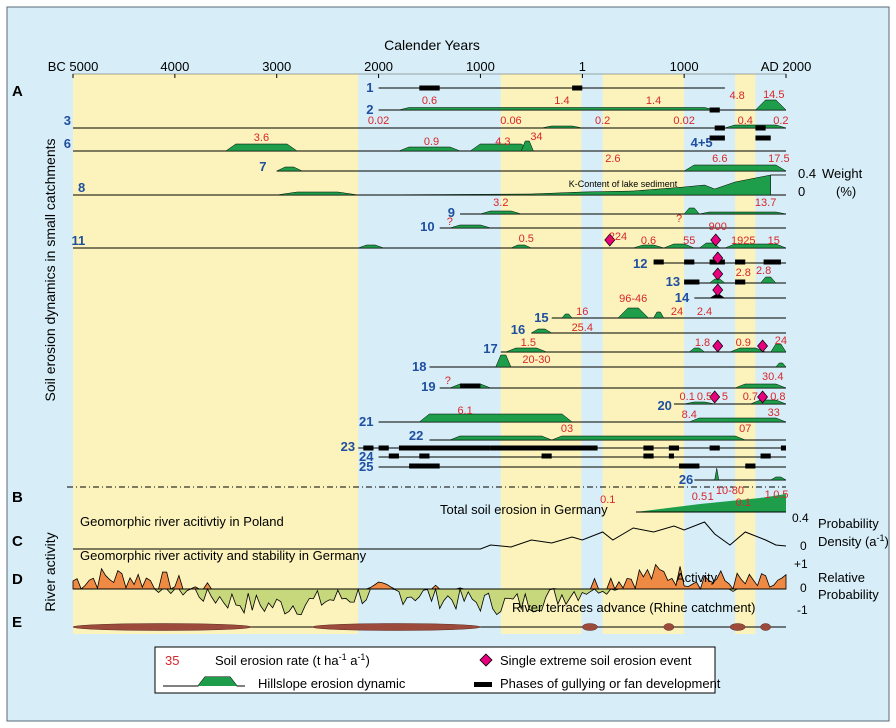  I want to click on erosion-rate-3-5: 0.2, so click(780, 121).